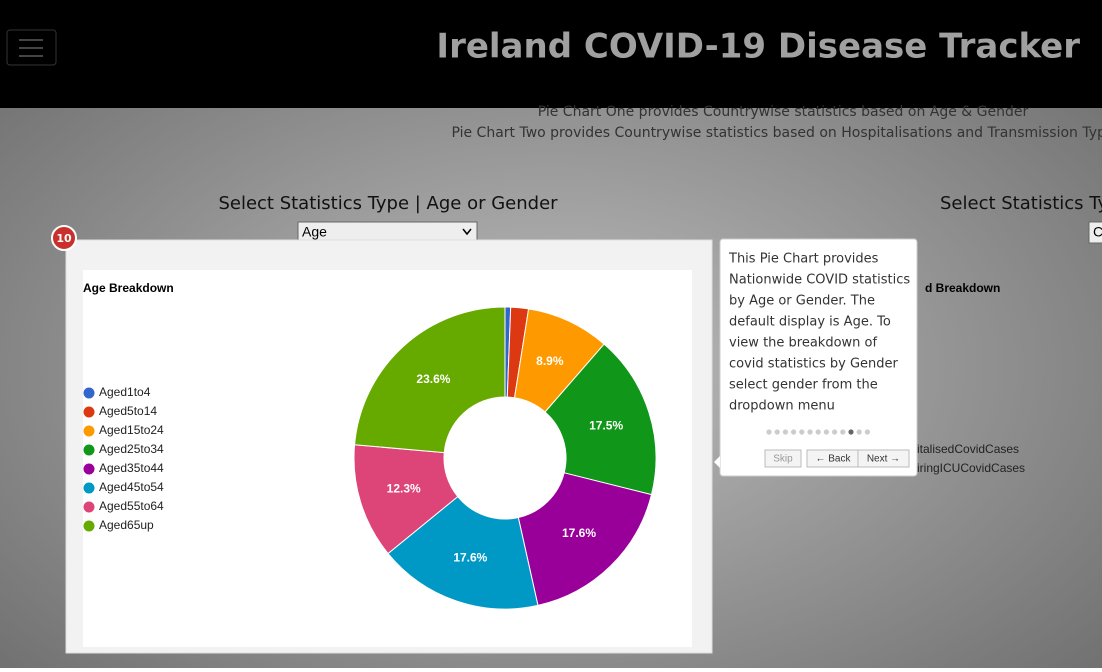  What do you see at coordinates (1097, 232) in the screenshot?
I see `select-value: C` at bounding box center [1097, 232].